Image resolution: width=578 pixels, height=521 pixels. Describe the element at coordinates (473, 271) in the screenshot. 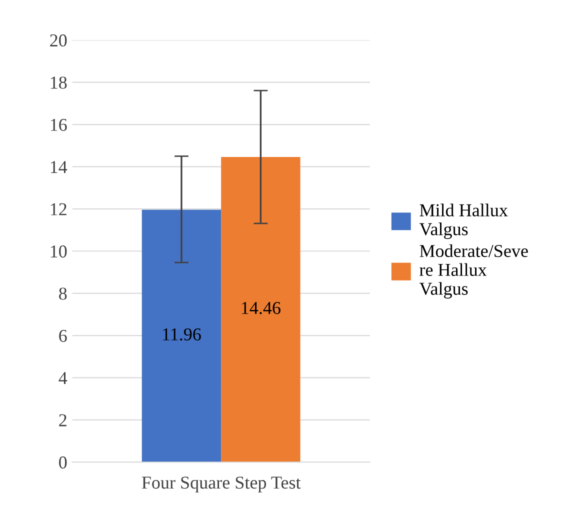

I see `legend-label: Moderate/Severe Hallux Valgus` at that location.